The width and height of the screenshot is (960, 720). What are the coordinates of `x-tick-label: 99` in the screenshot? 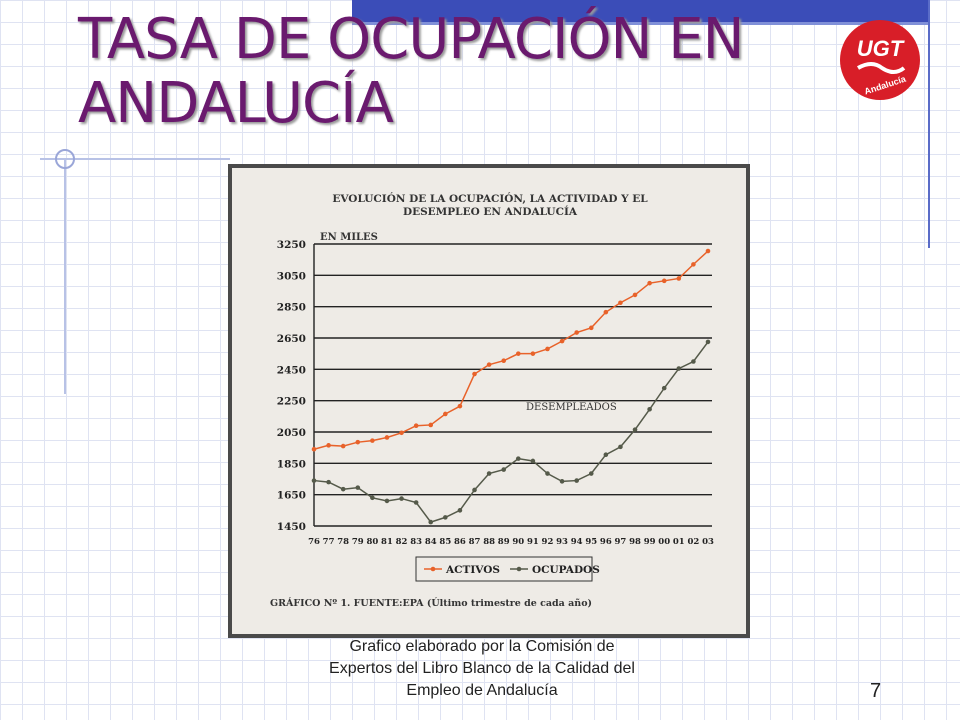 It's located at (650, 542).